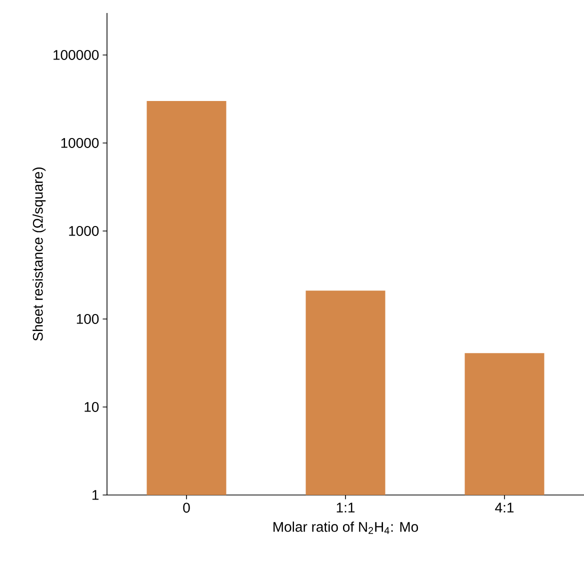 This screenshot has height=565, width=584. I want to click on y-tick-label: 10000, so click(80, 143).